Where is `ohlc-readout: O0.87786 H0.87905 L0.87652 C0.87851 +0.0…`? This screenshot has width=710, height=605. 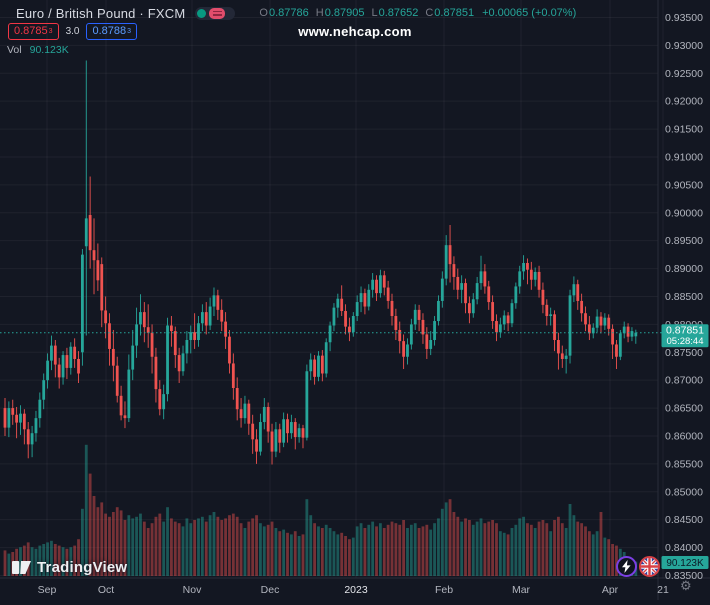
ohlc-readout: O0.87786 H0.87905 L0.87652 C0.87851 +0.0… is located at coordinates (417, 13).